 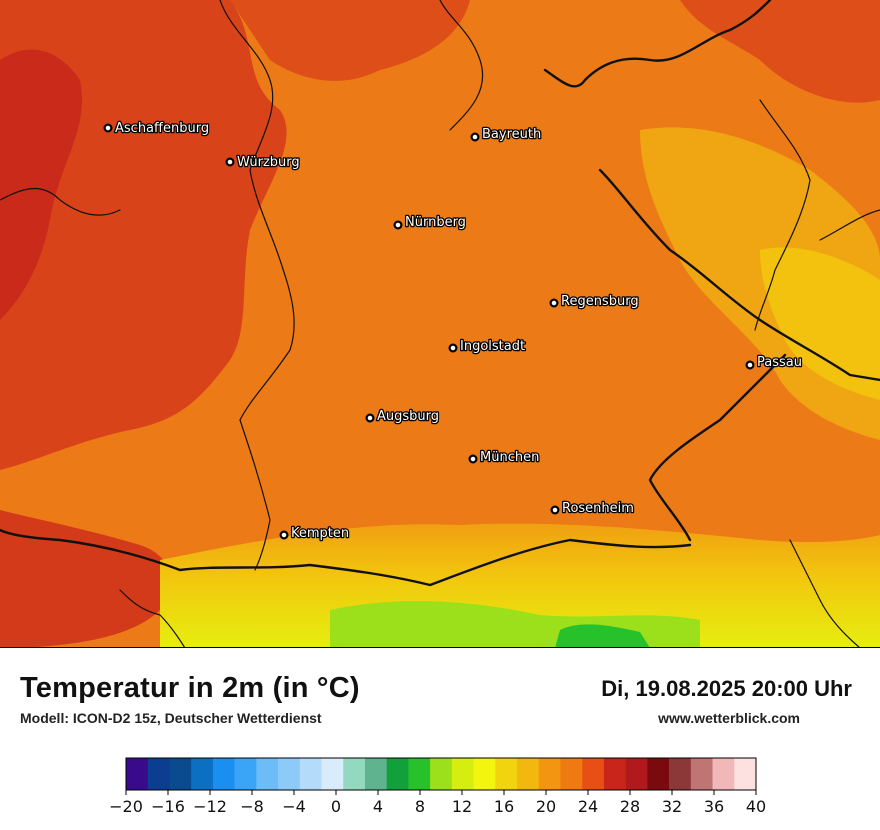 I want to click on city-label: Nürnberg, so click(x=435, y=222).